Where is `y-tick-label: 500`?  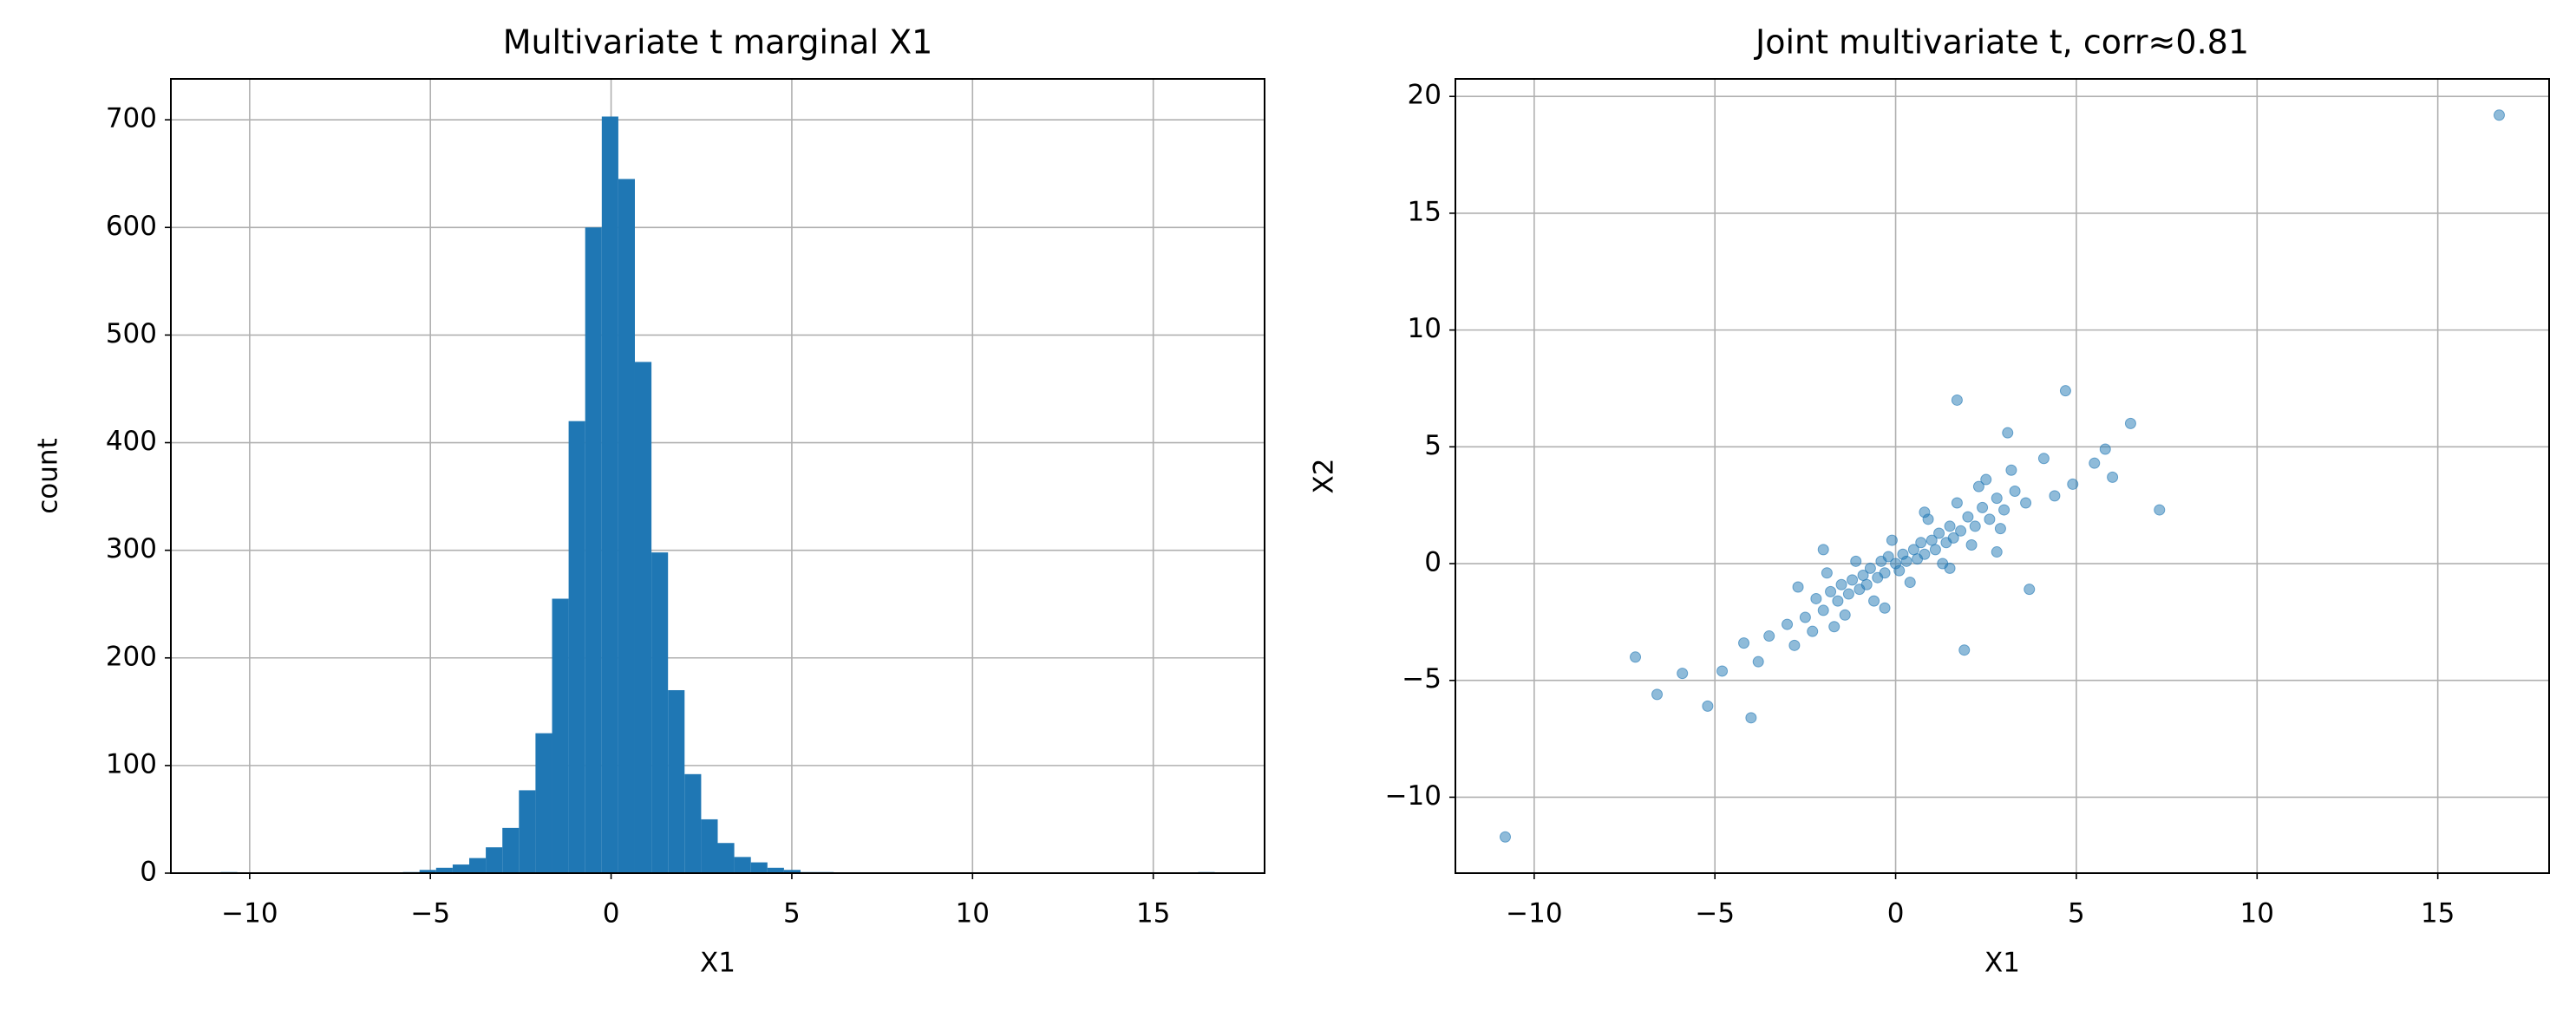
y-tick-label: 500 is located at coordinates (131, 333).